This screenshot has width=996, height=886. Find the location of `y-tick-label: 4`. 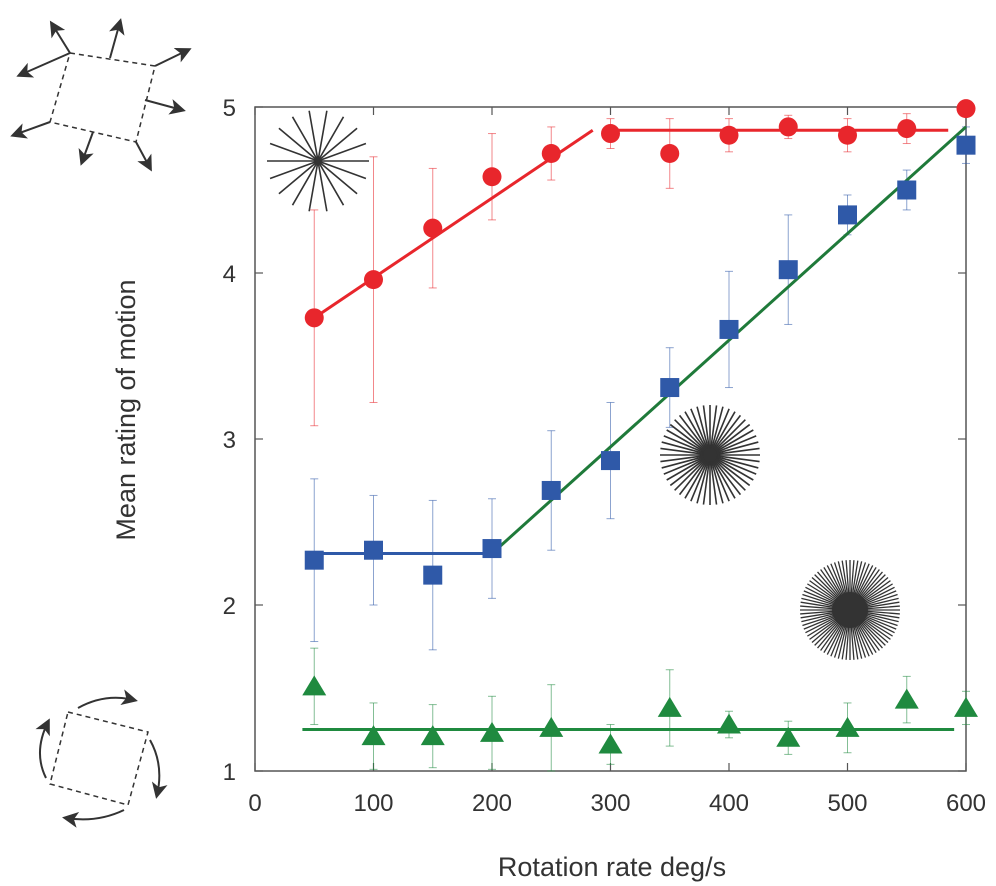

y-tick-label: 4 is located at coordinates (229, 274).